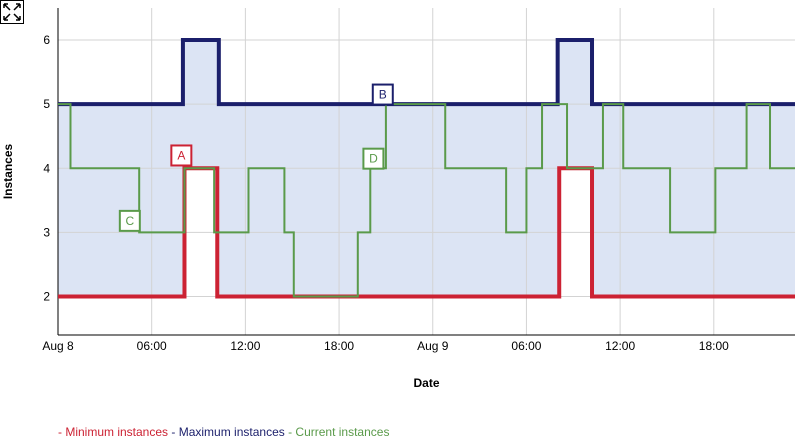  I want to click on y-tick-label: 3, so click(46, 232).